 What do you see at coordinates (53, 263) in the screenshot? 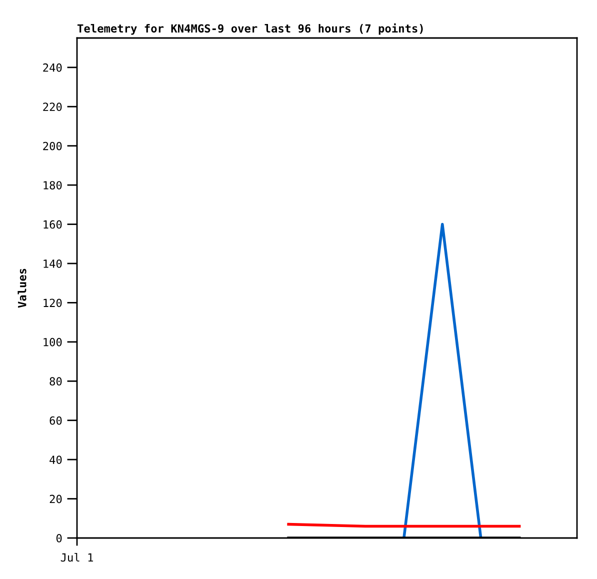
I see `y-tick-label: 140` at bounding box center [53, 263].